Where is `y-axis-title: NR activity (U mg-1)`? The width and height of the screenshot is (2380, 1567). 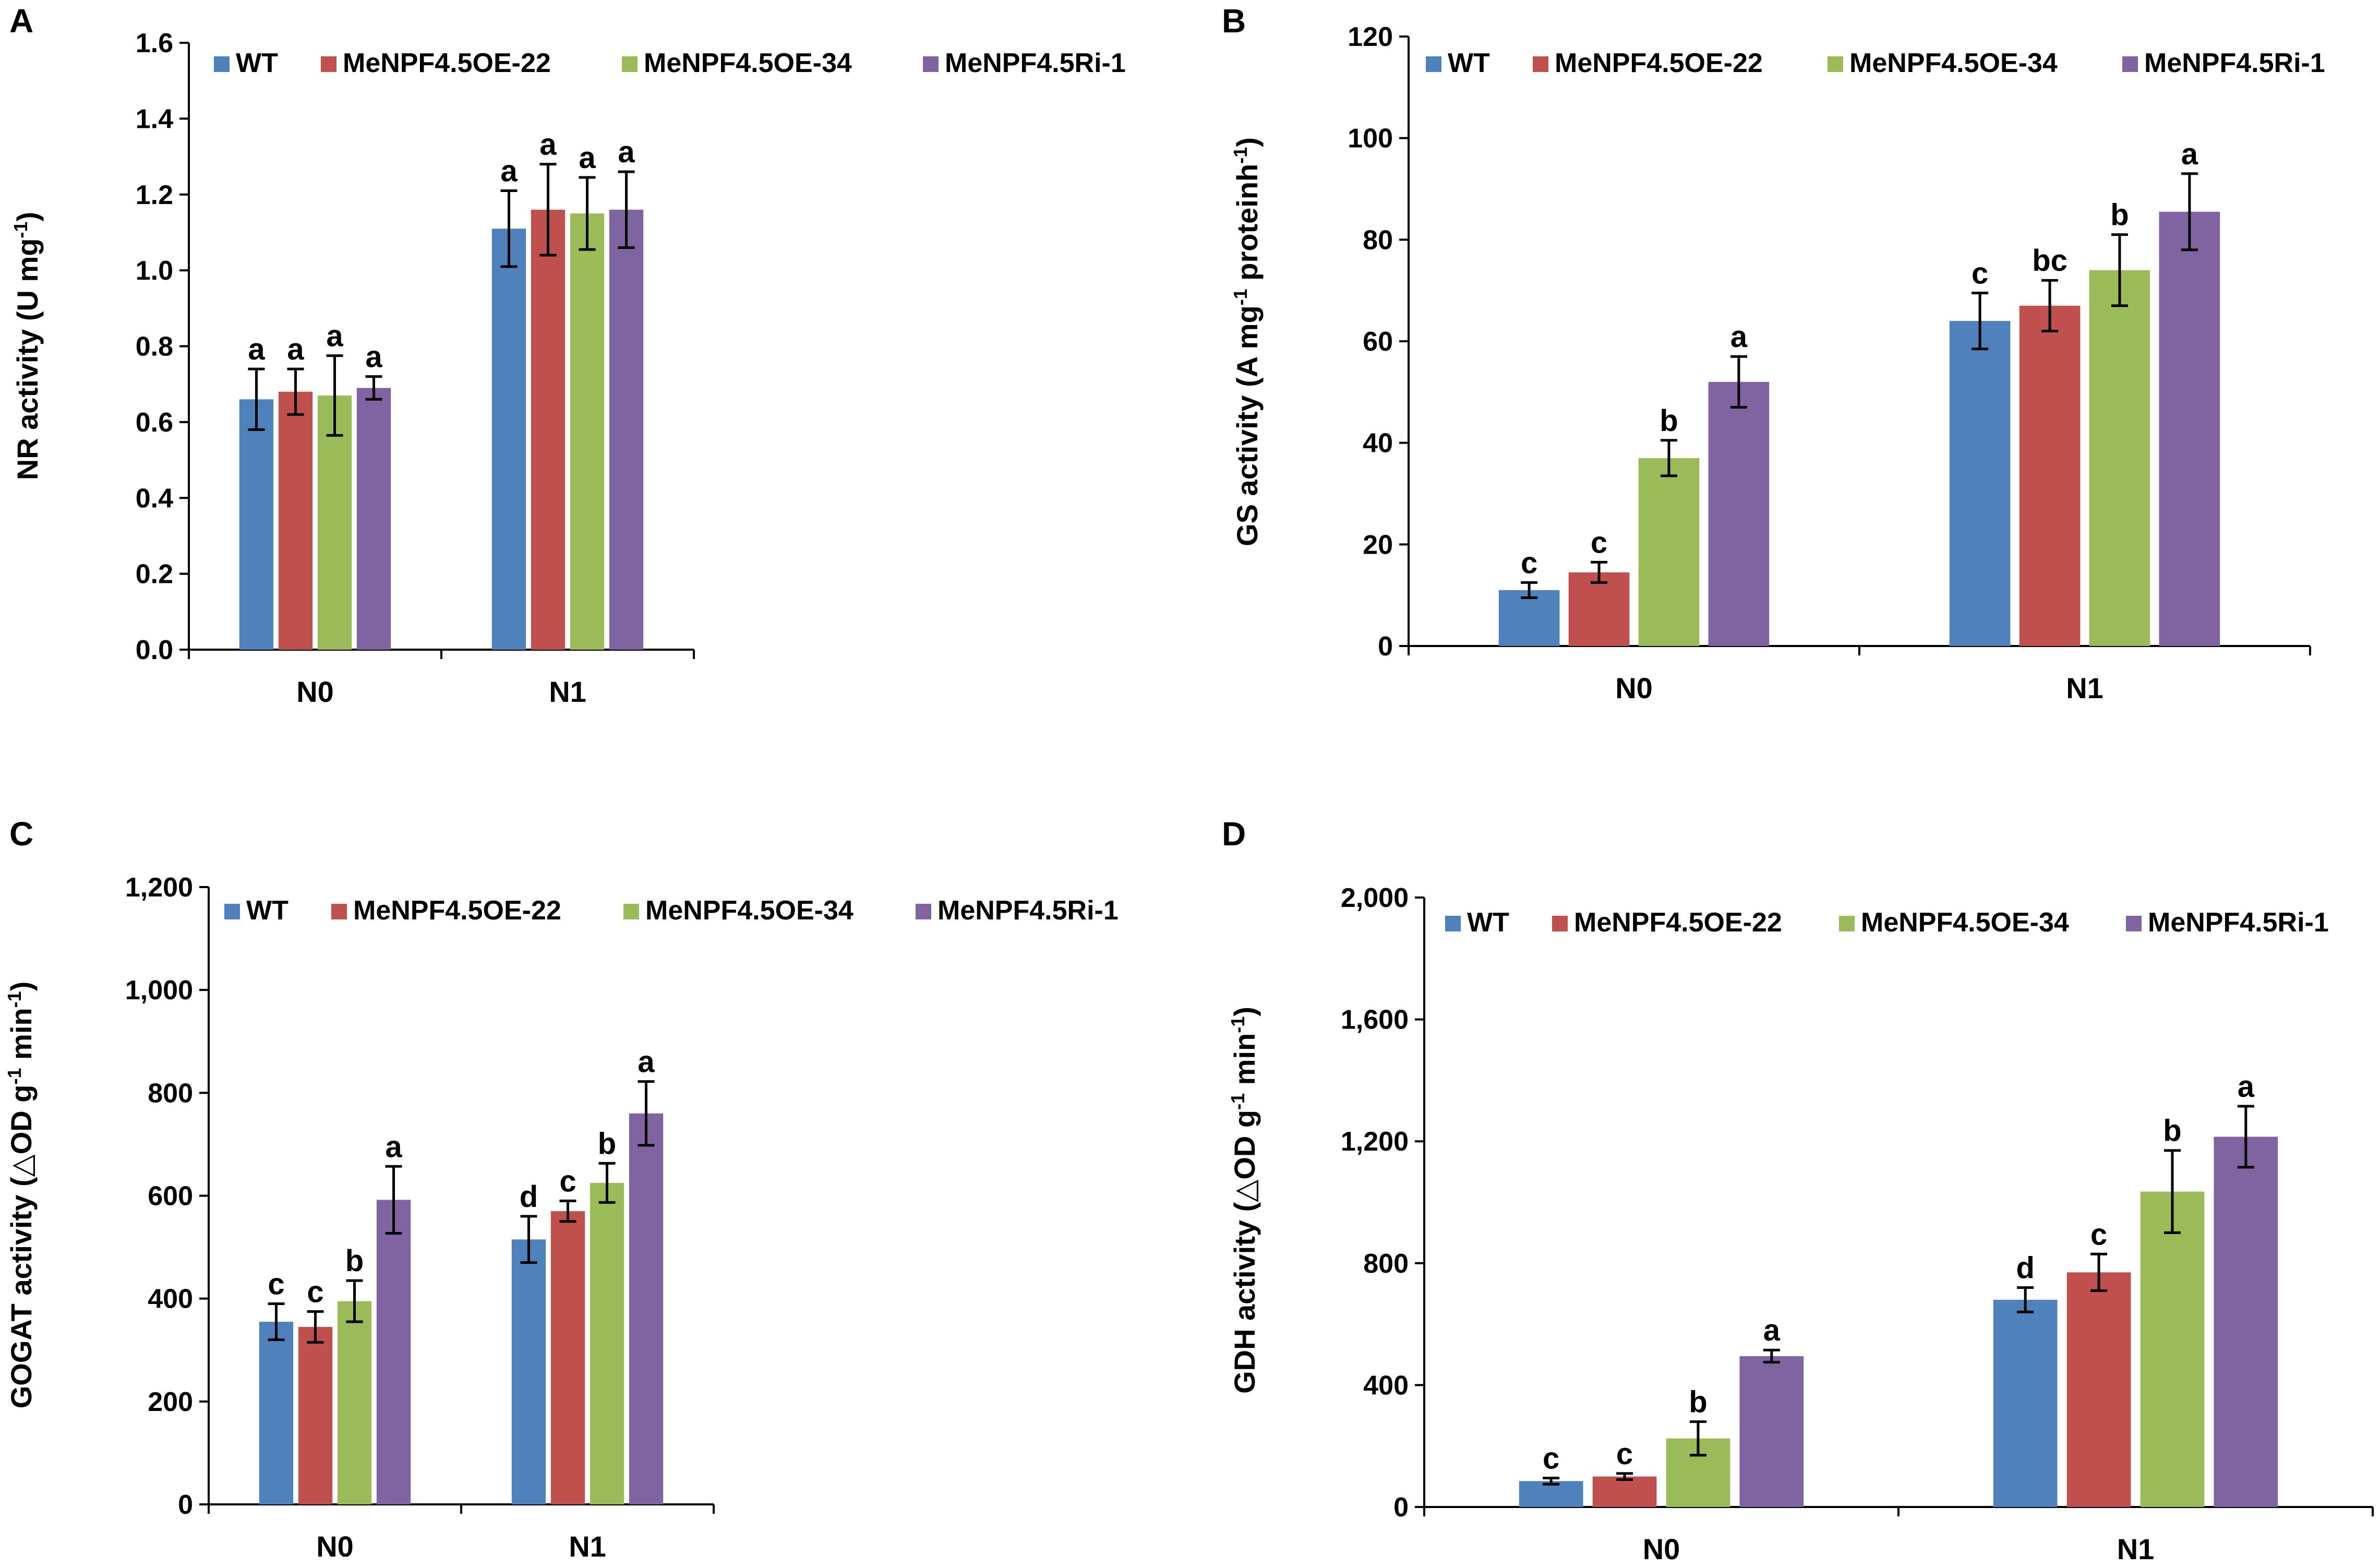
y-axis-title: NR activity (U mg-1) is located at coordinates (27, 346).